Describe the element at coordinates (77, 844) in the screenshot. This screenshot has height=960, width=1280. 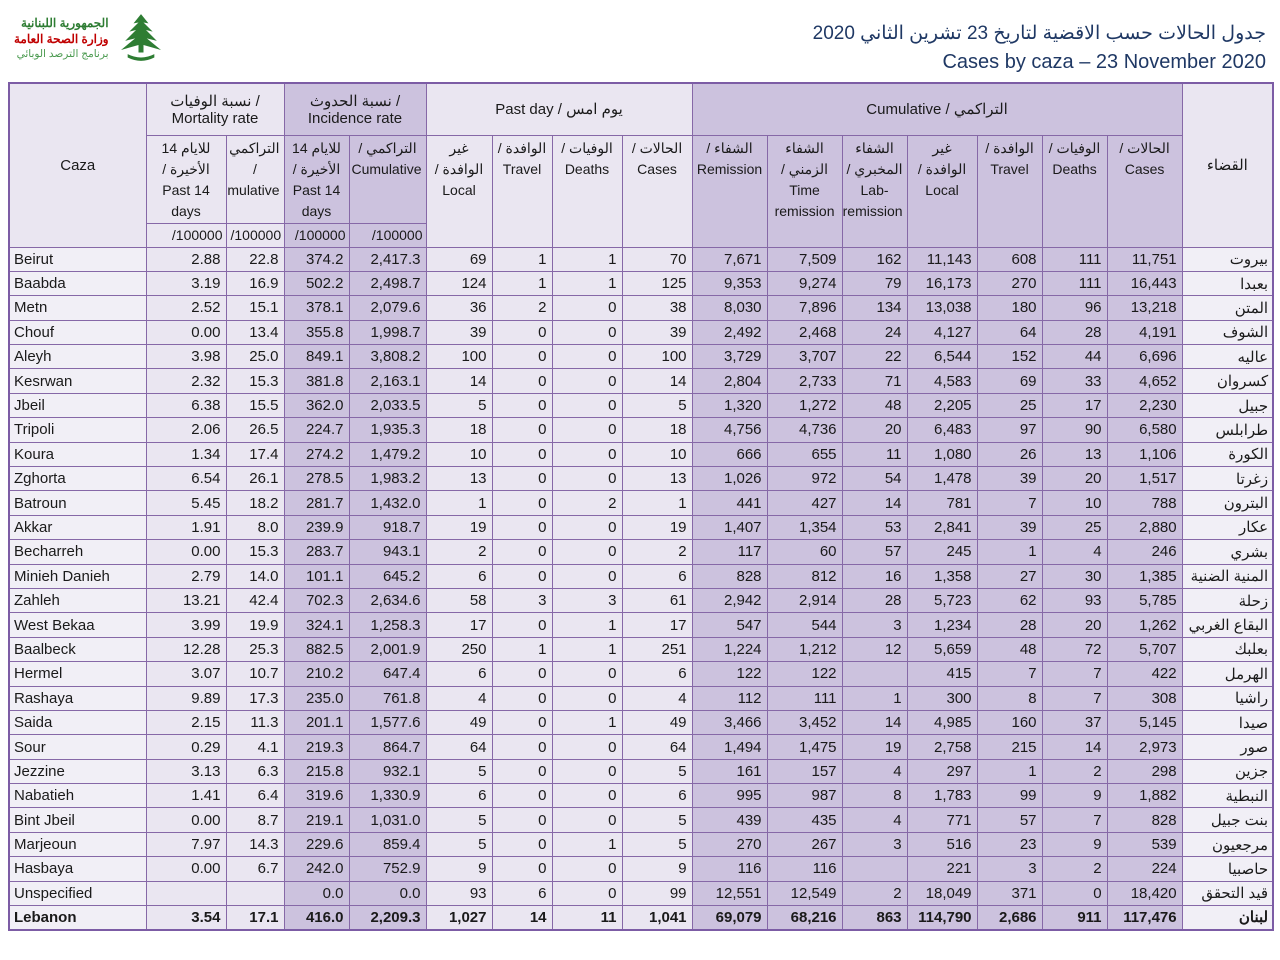
I see `caza-name-cell: Marjeoun` at that location.